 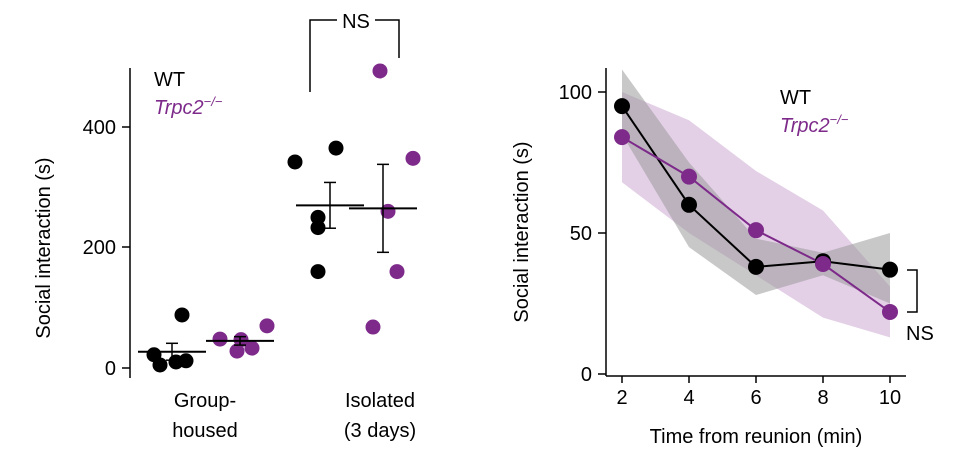 I want to click on y-tick-label: 100, so click(x=575, y=93).